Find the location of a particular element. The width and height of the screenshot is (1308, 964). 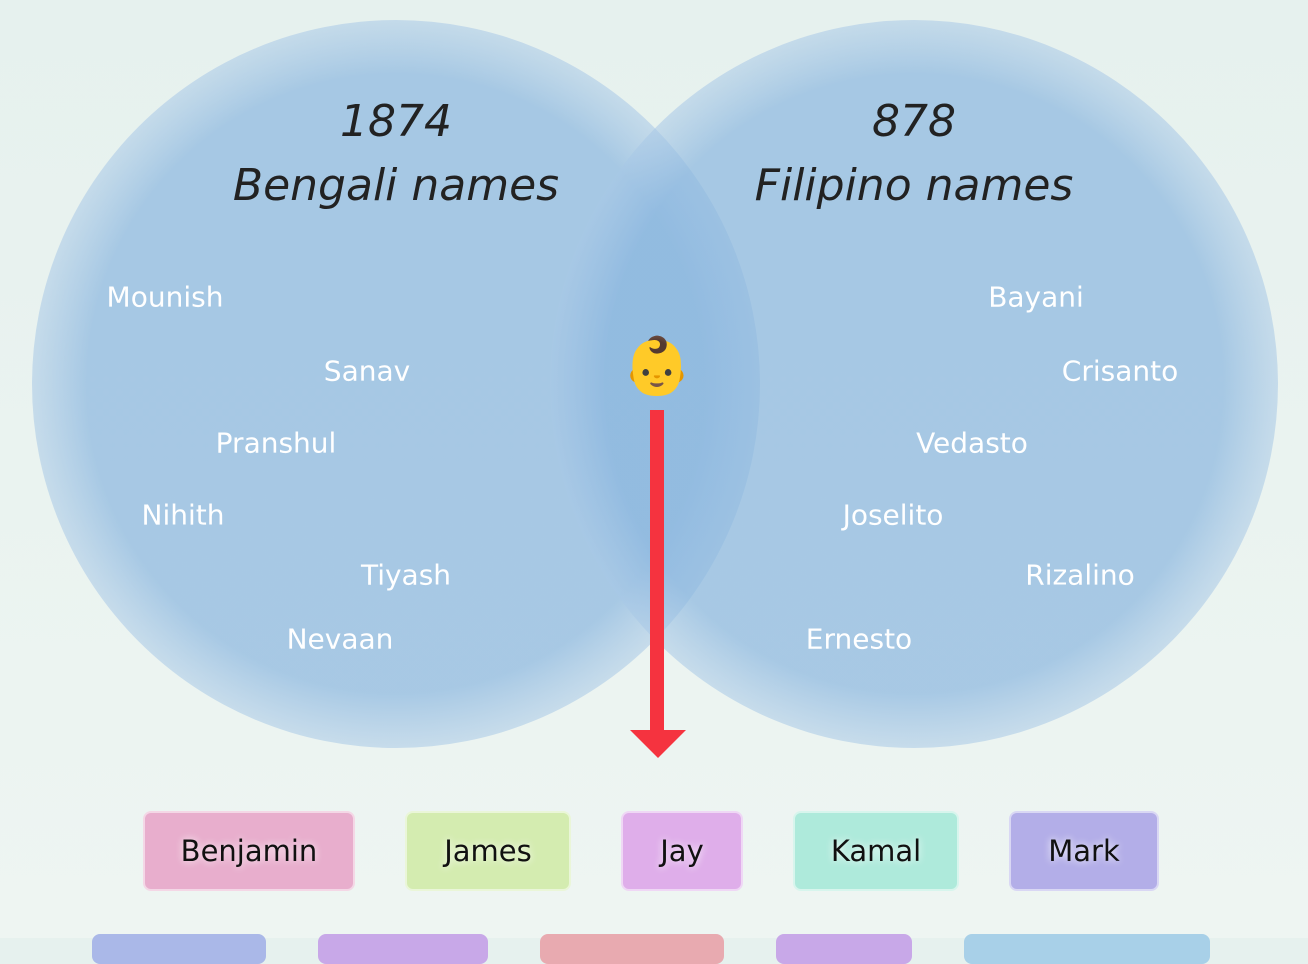

name: Sanav is located at coordinates (367, 371).